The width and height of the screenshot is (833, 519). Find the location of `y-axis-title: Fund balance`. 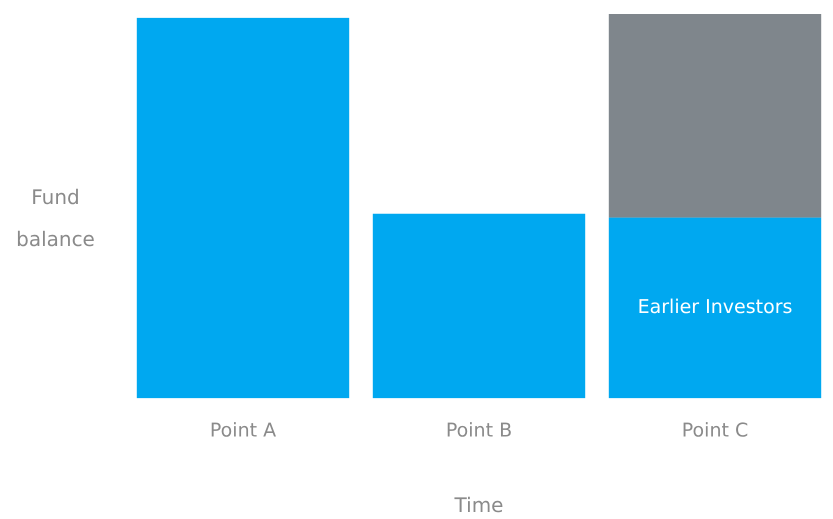

y-axis-title: Fund balance is located at coordinates (55, 218).